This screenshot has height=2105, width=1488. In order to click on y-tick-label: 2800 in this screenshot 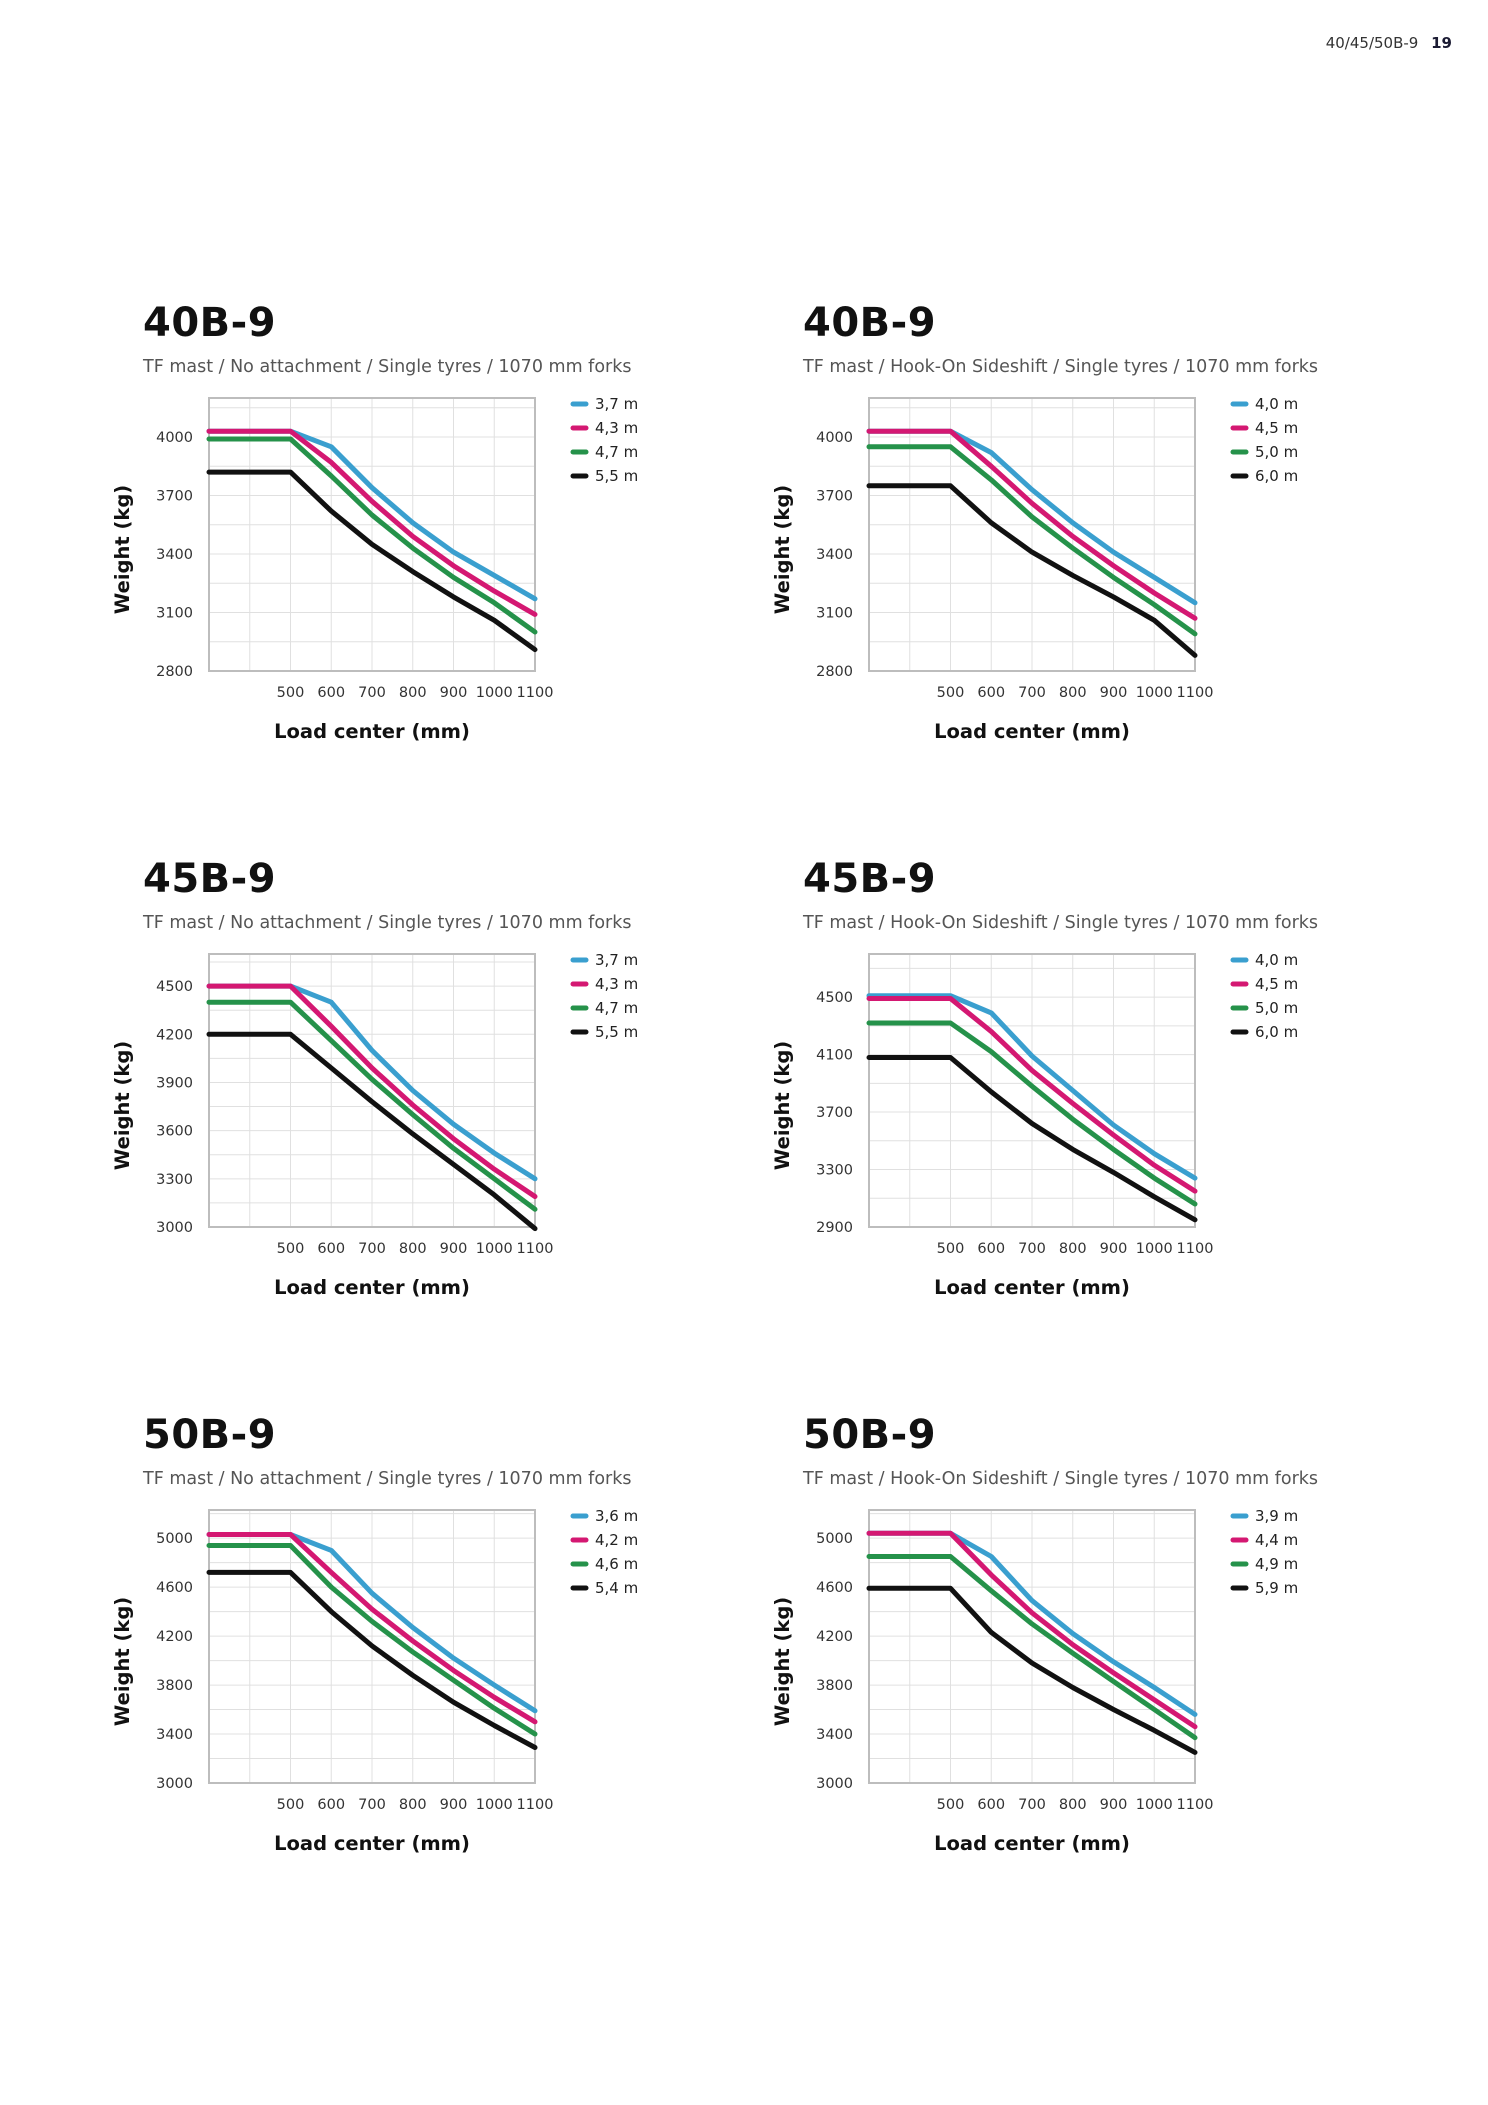, I will do `click(174, 672)`.